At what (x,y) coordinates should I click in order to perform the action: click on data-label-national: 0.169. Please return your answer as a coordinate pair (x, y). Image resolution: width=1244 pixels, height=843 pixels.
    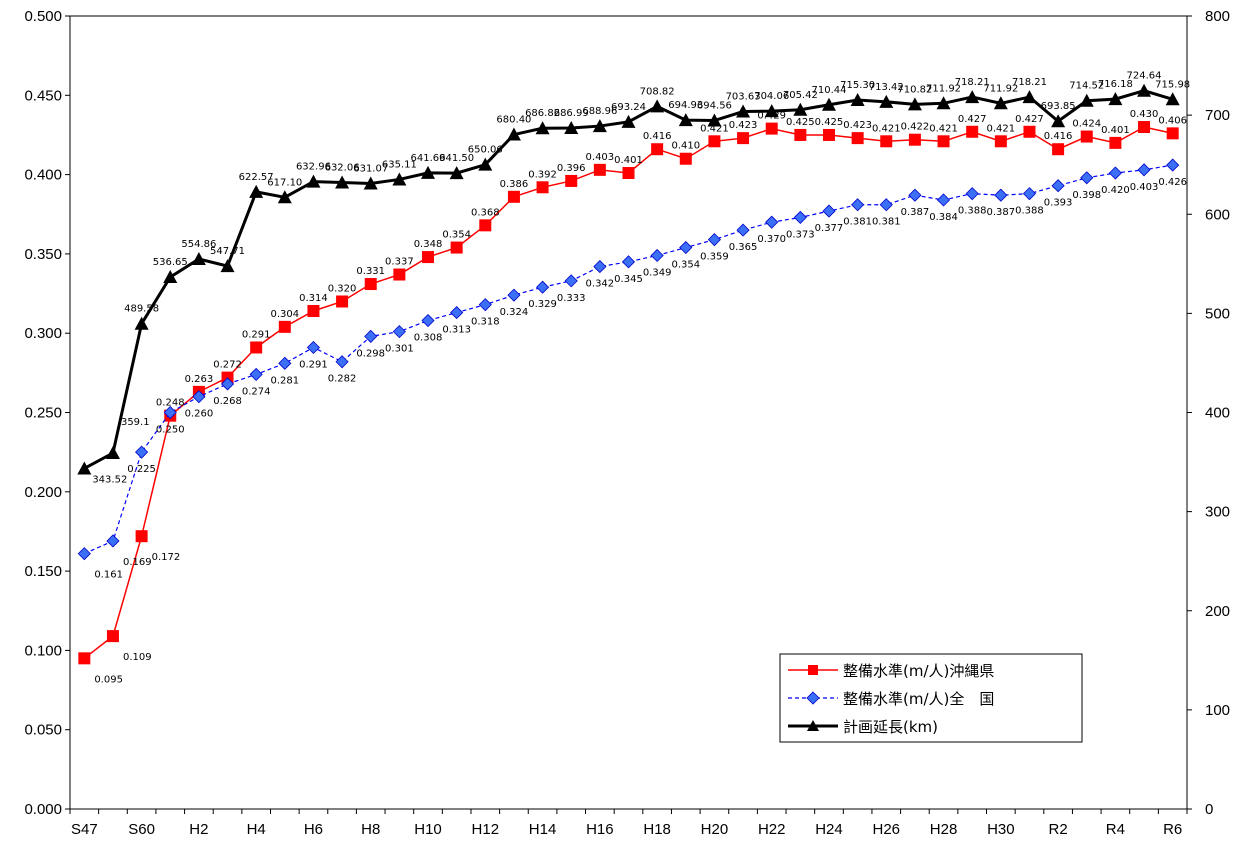
    Looking at the image, I should click on (137, 562).